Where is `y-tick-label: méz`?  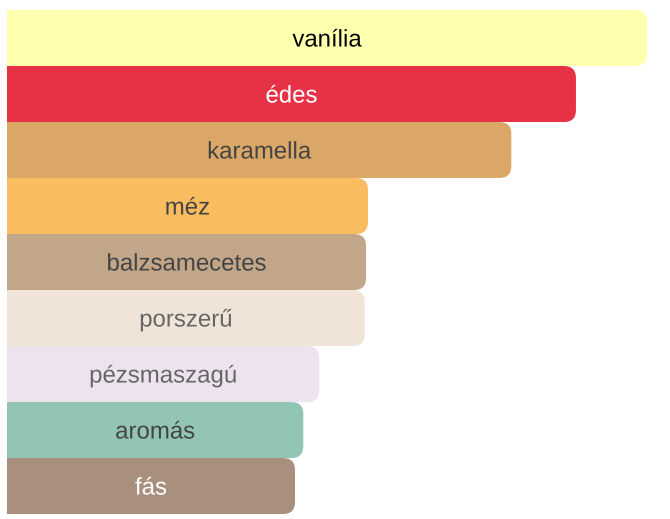 y-tick-label: méz is located at coordinates (187, 206).